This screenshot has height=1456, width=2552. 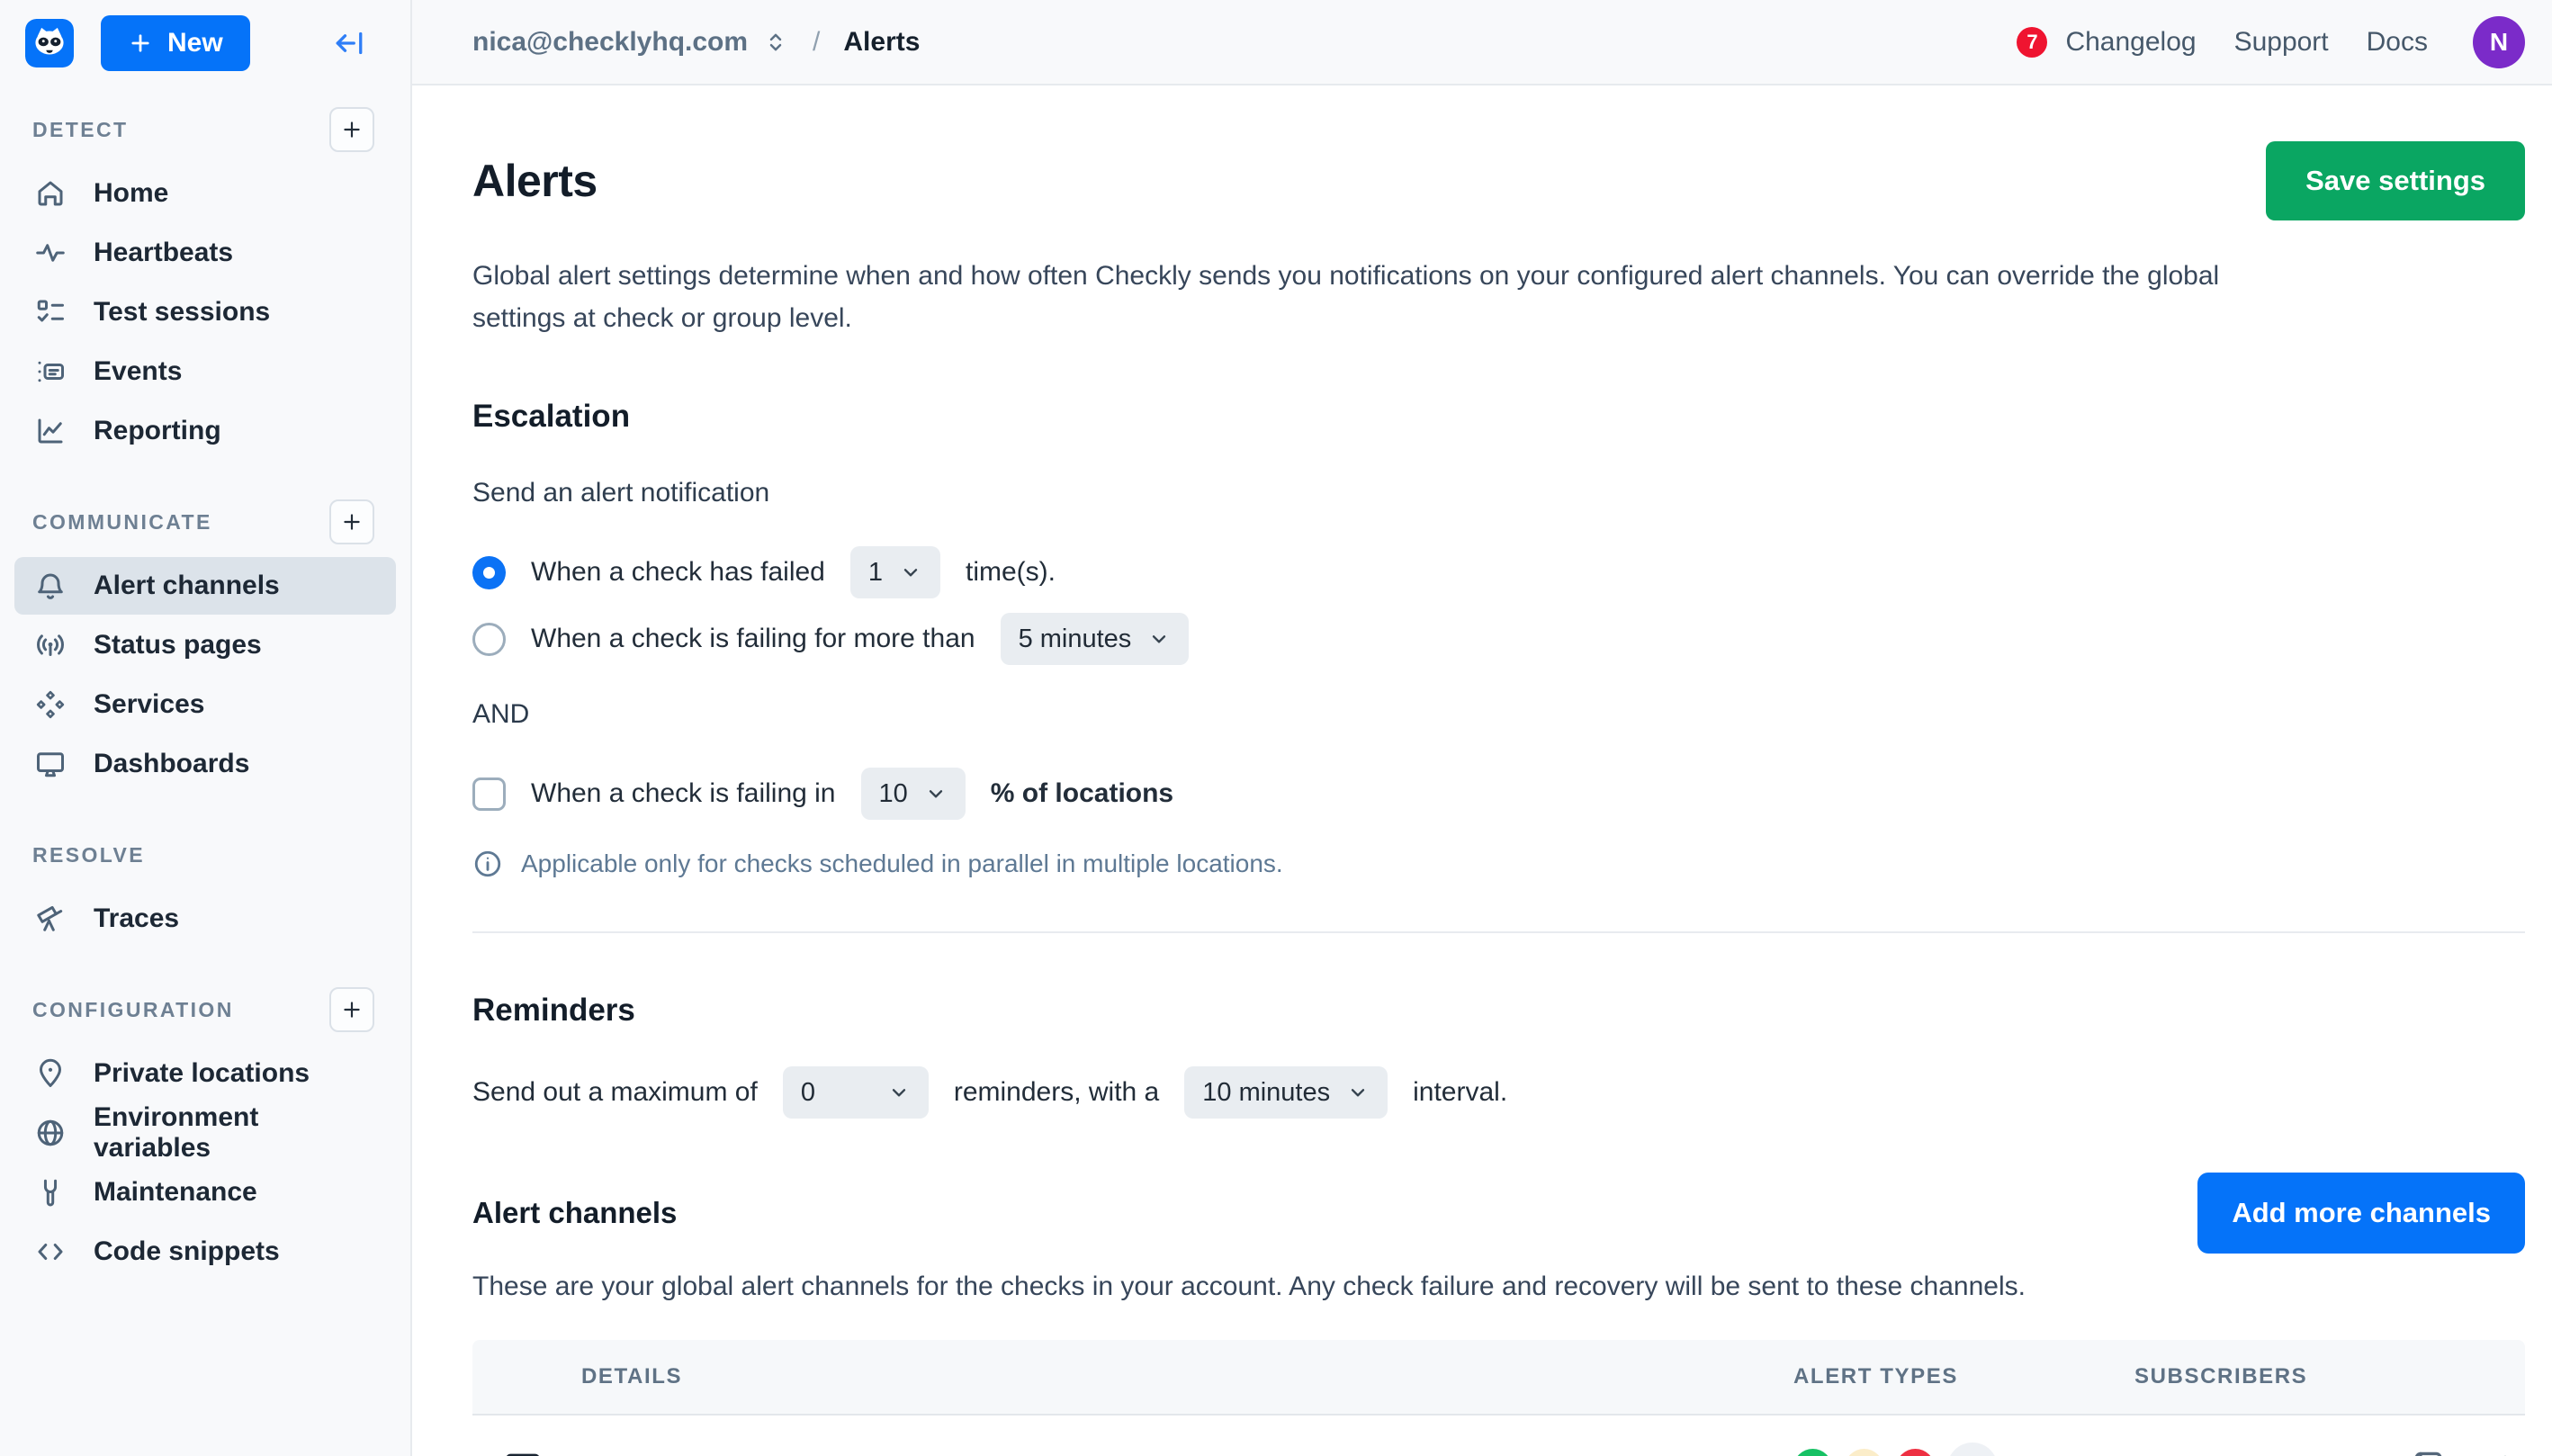 I want to click on reminders-middle: reminders, with a, so click(x=1056, y=1092).